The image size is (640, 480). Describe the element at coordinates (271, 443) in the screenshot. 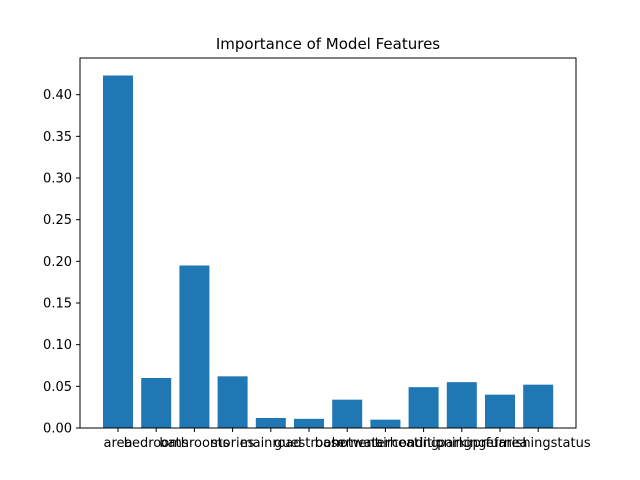

I see `x-tick-label: mainroad` at that location.